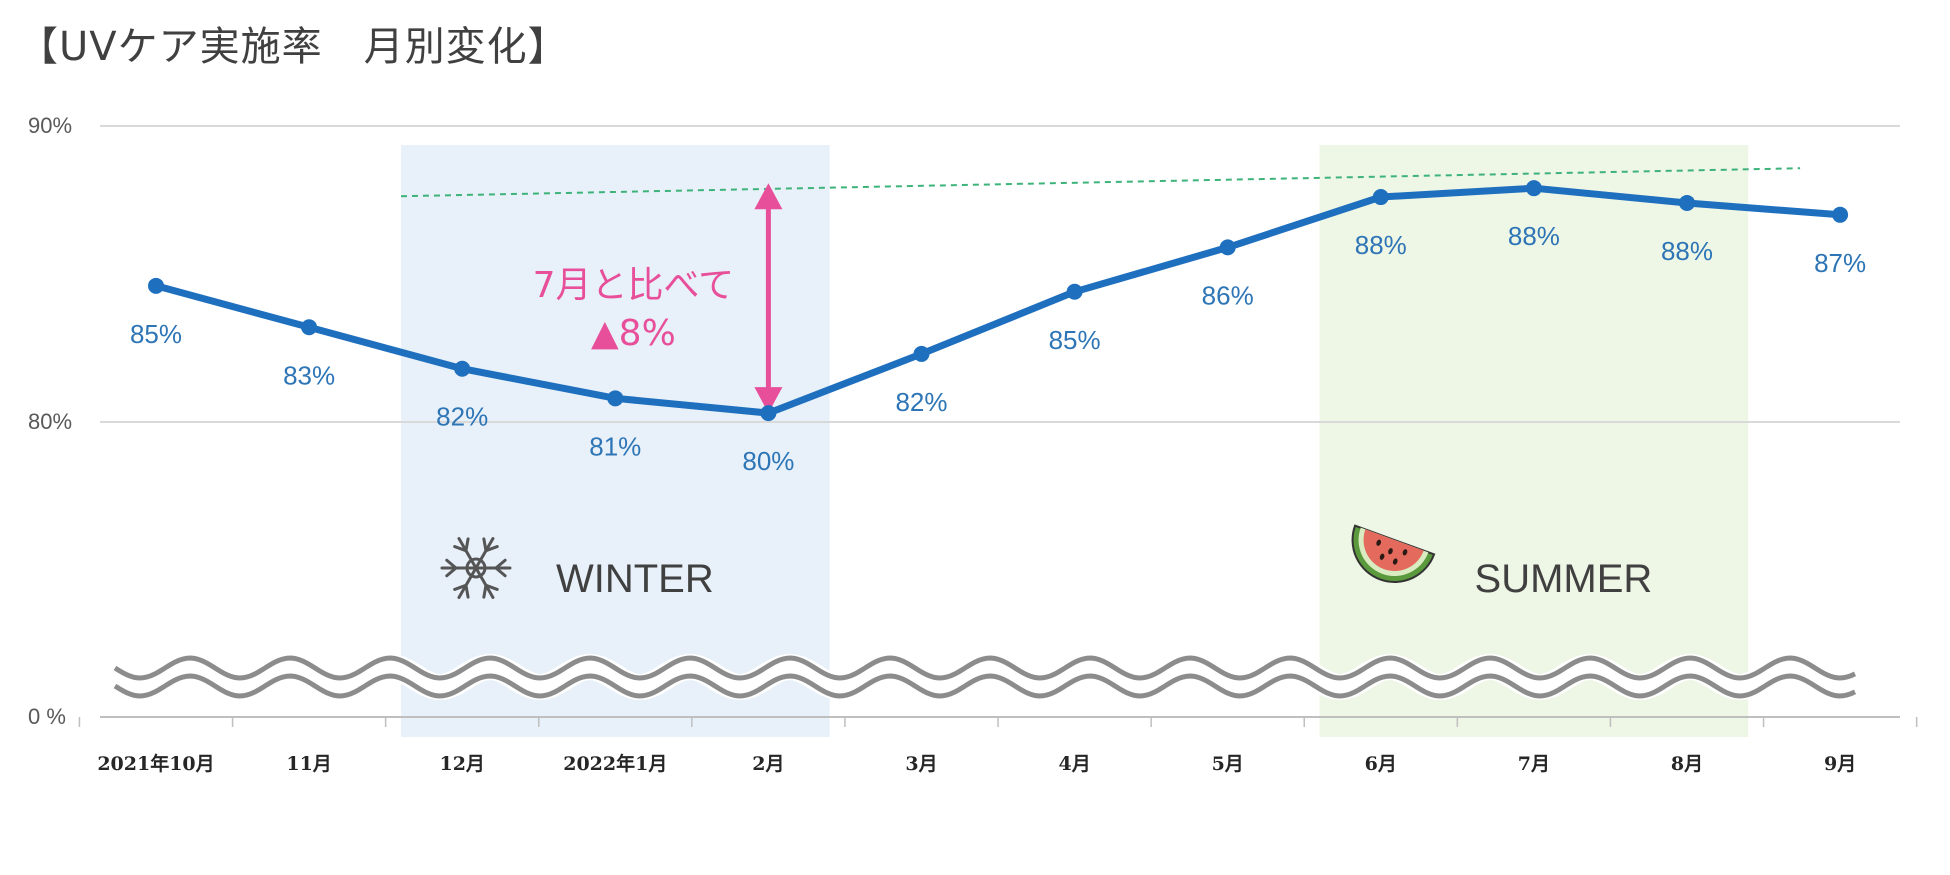 The width and height of the screenshot is (1950, 875). Describe the element at coordinates (768, 461) in the screenshot. I see `data-label: 80%` at that location.